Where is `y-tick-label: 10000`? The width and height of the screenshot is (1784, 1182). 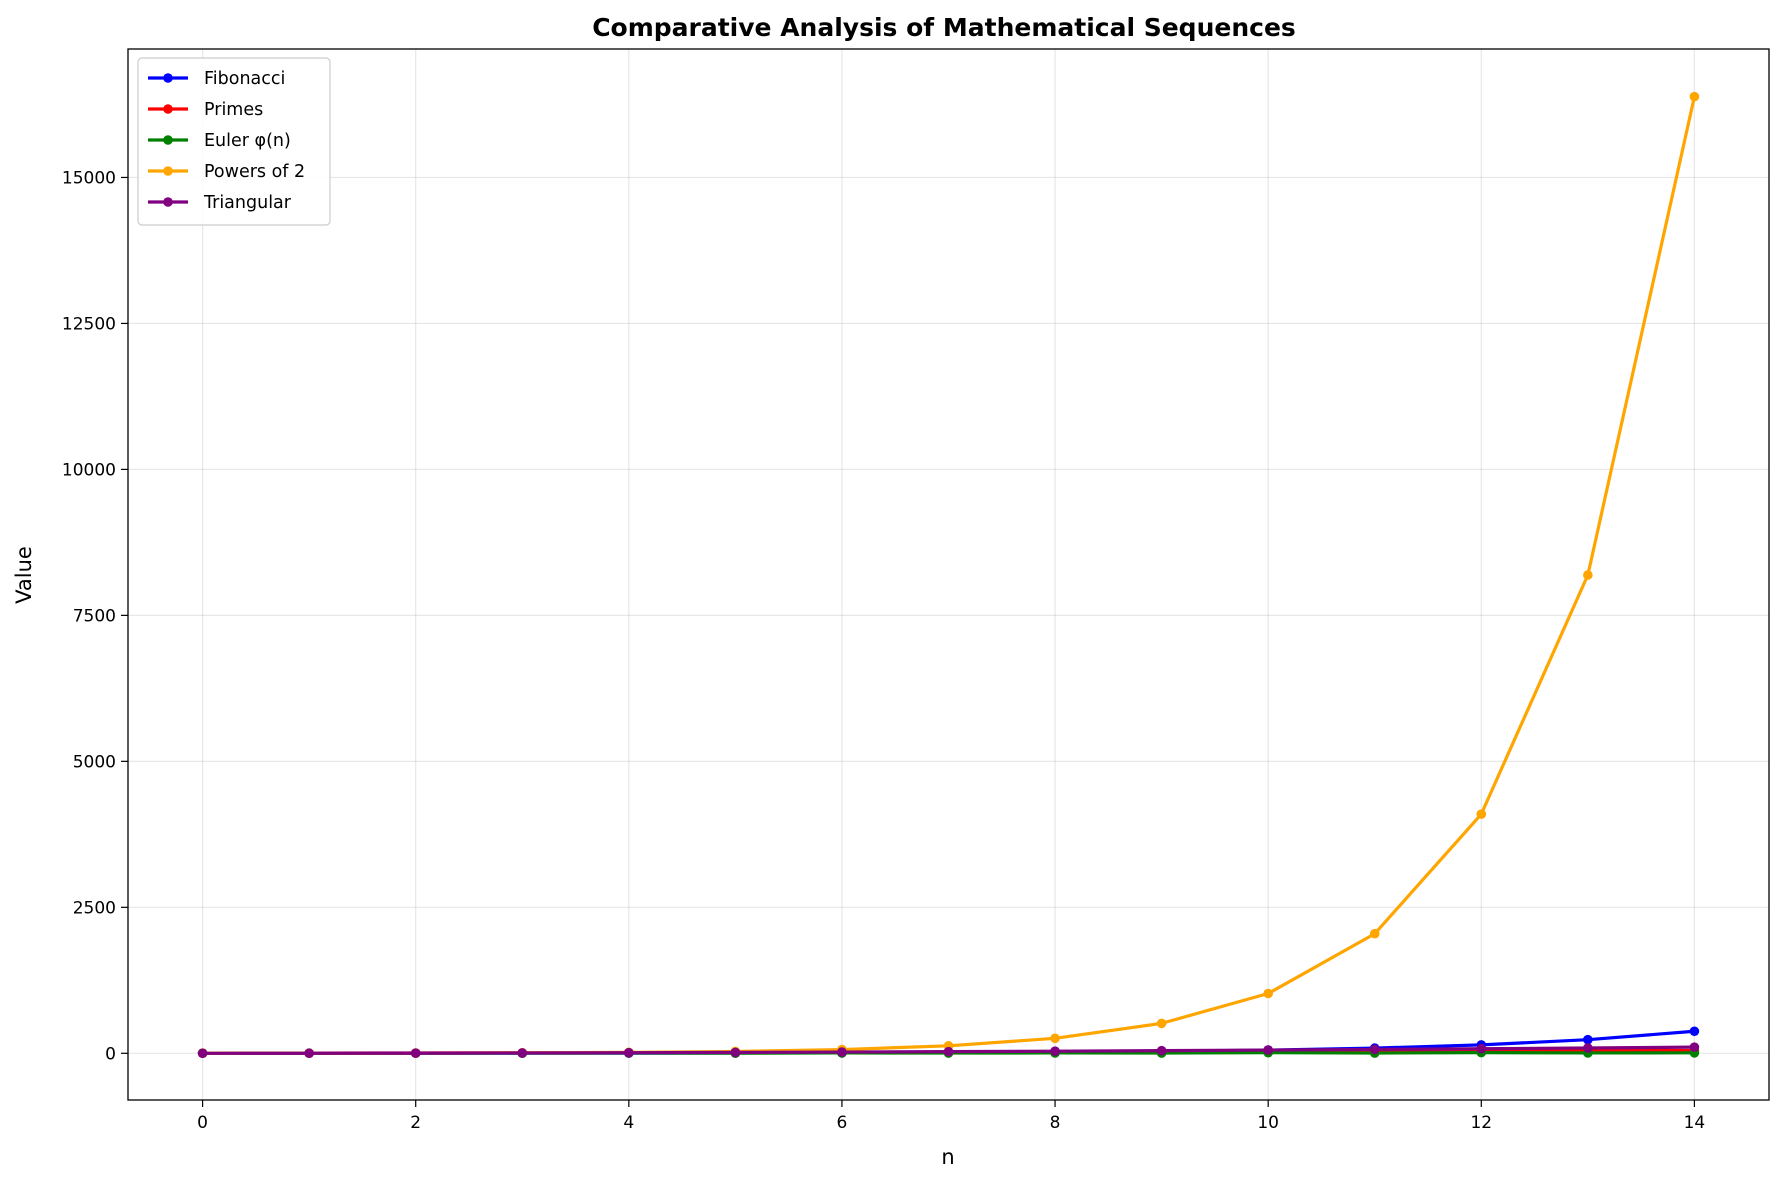 y-tick-label: 10000 is located at coordinates (89, 470).